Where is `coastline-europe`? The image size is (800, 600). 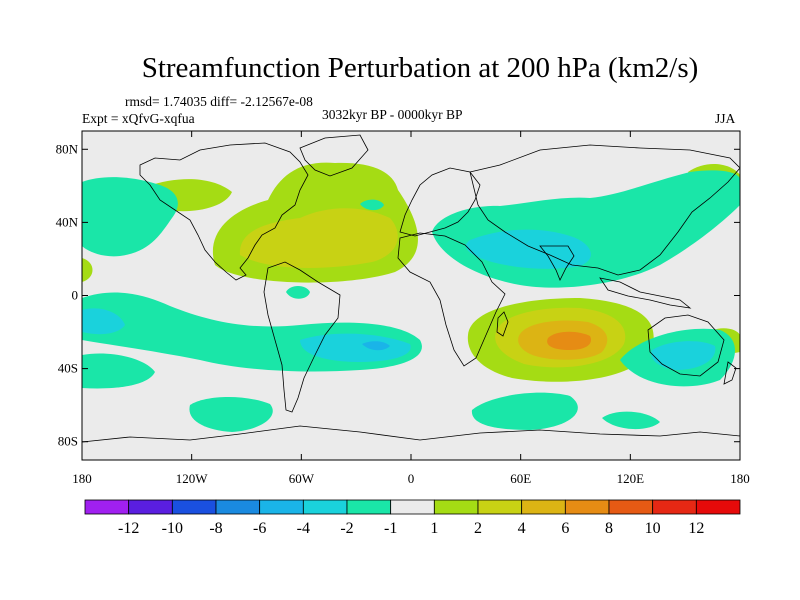
coastline-europe is located at coordinates (440, 202).